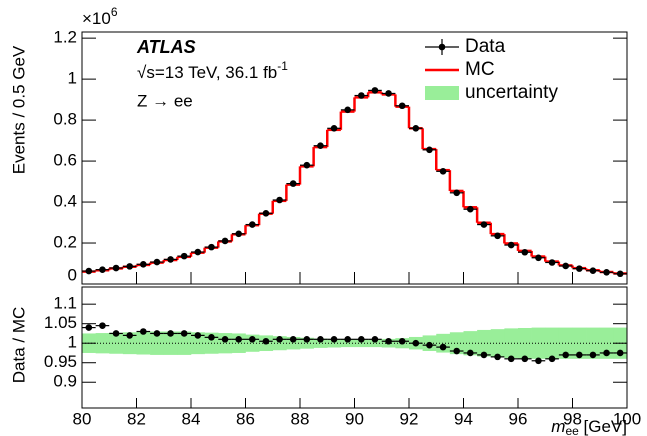  What do you see at coordinates (60, 361) in the screenshot?
I see `y-tick-label: 0.95` at bounding box center [60, 361].